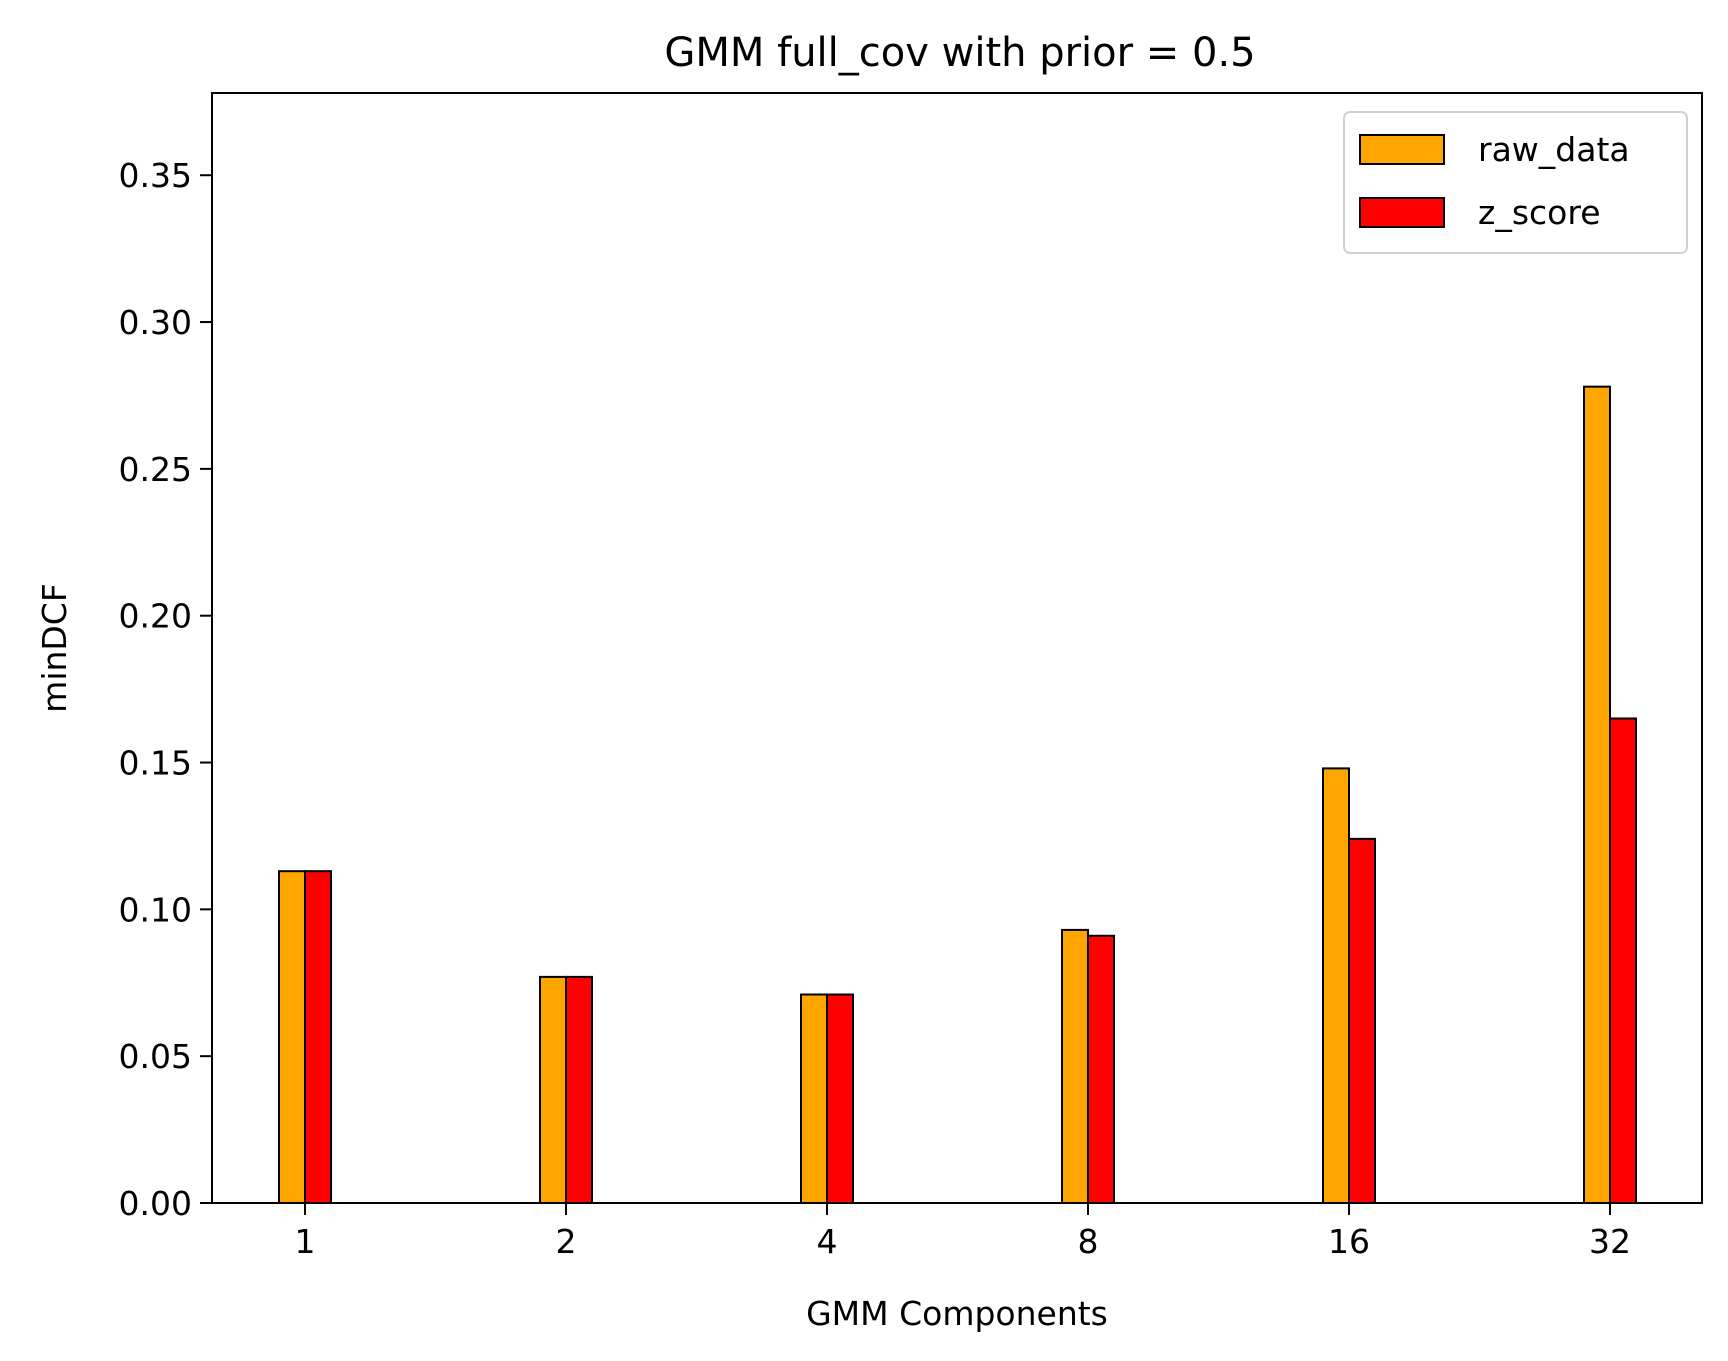 This screenshot has height=1361, width=1728. What do you see at coordinates (566, 1241) in the screenshot?
I see `x-tick-label: 2` at bounding box center [566, 1241].